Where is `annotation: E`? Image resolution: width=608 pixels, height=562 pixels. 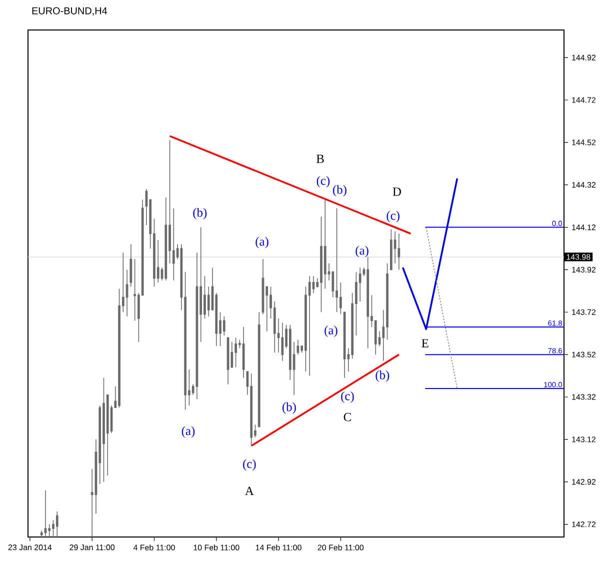
annotation: E is located at coordinates (425, 343).